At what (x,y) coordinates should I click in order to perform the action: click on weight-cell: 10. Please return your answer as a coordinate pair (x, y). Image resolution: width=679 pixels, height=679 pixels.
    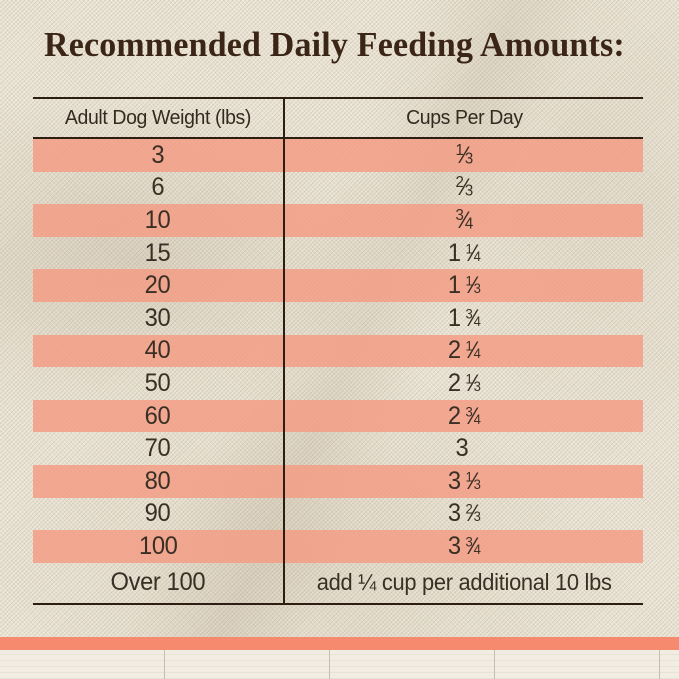
    Looking at the image, I should click on (159, 220).